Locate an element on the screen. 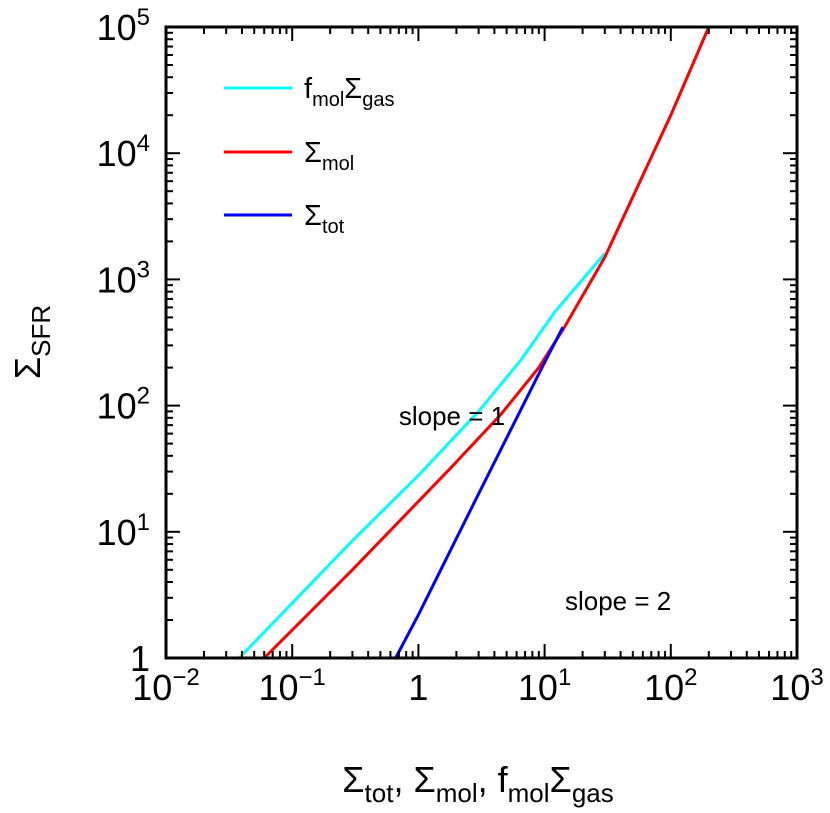  y-tick-label: 10³ is located at coordinates (123, 278).